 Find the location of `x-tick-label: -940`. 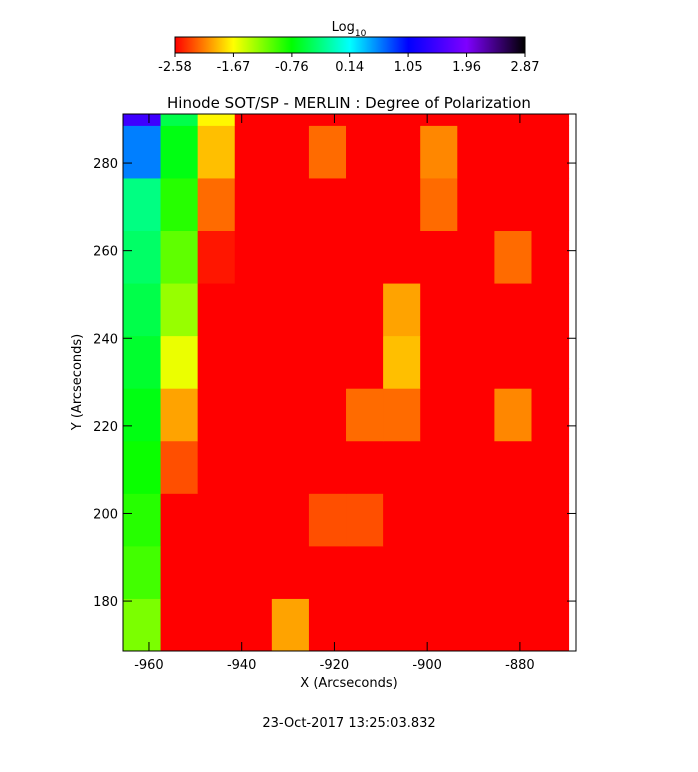

x-tick-label: -940 is located at coordinates (242, 665).